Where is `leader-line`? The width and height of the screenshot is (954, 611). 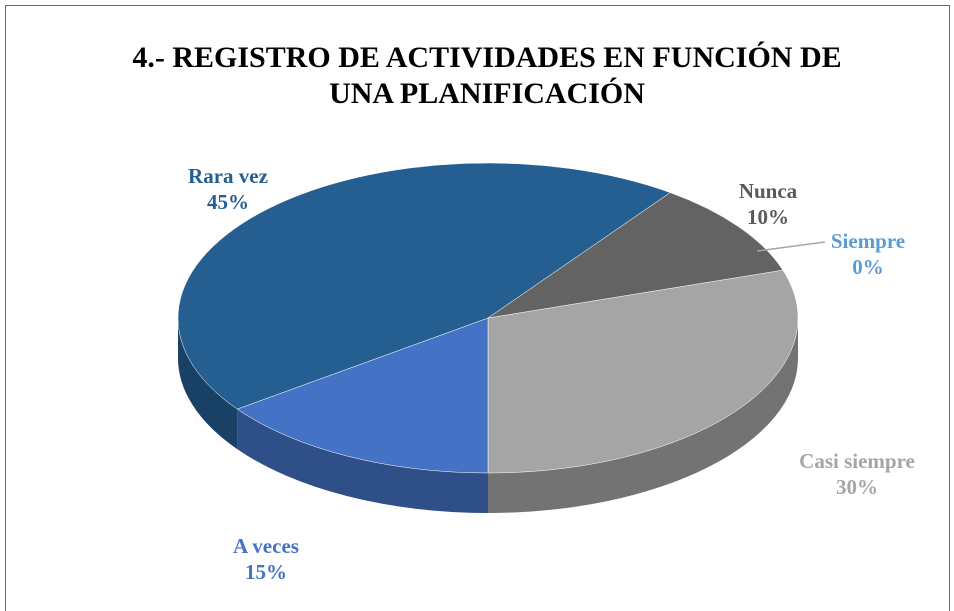 leader-line is located at coordinates (791, 246).